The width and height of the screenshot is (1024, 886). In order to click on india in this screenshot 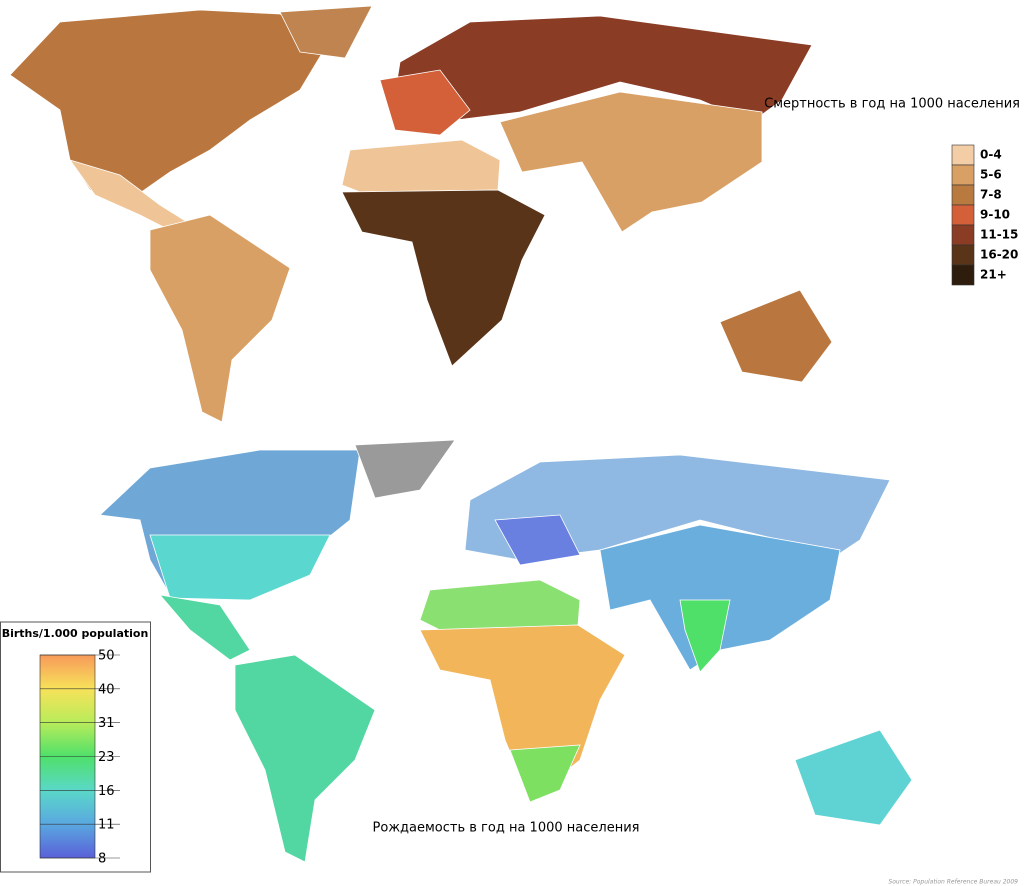, I will do `click(705, 636)`.